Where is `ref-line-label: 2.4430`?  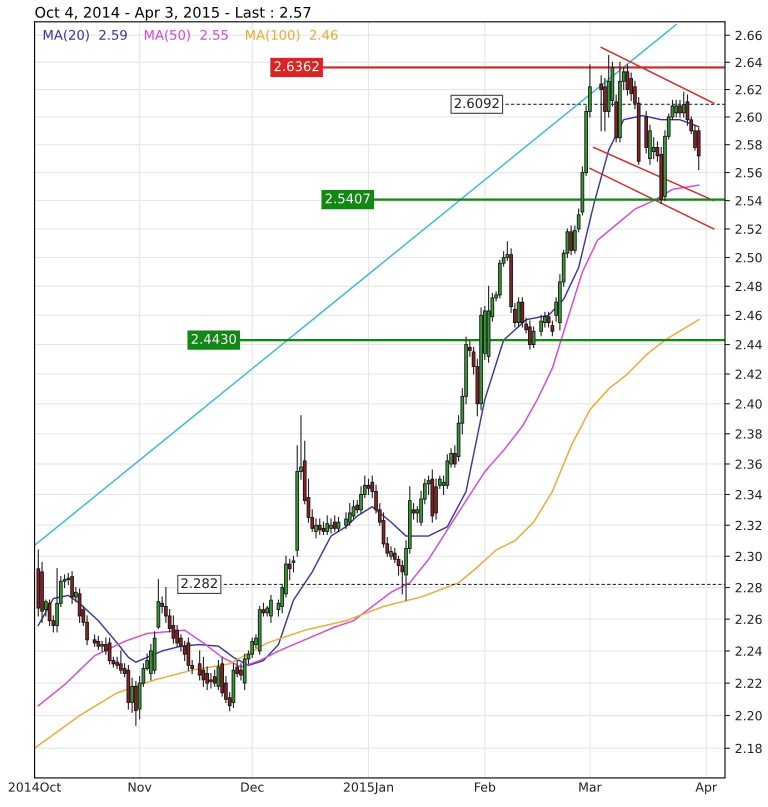 ref-line-label: 2.4430 is located at coordinates (214, 339).